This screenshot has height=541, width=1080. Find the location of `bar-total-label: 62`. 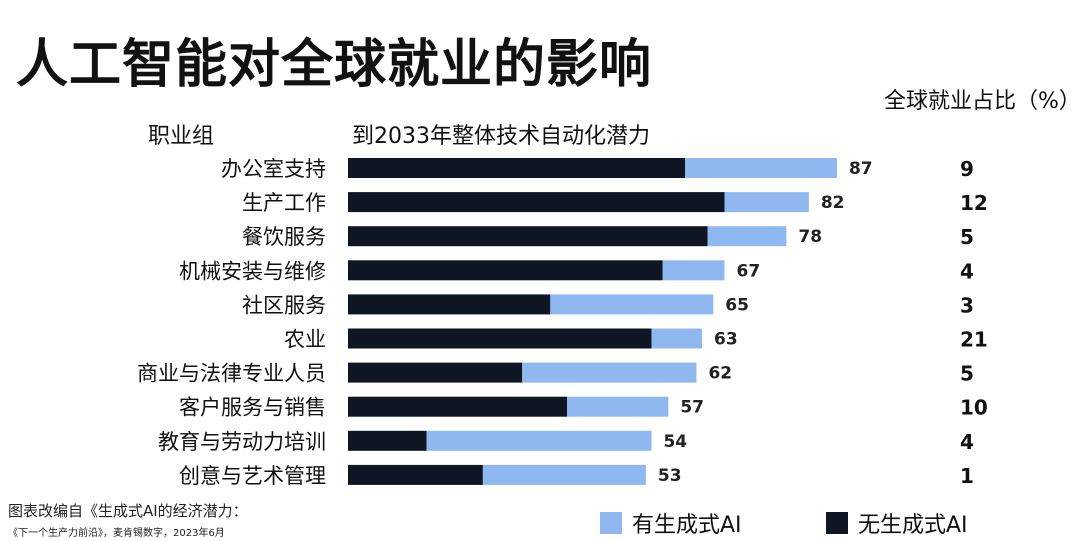

bar-total-label: 62 is located at coordinates (720, 374).